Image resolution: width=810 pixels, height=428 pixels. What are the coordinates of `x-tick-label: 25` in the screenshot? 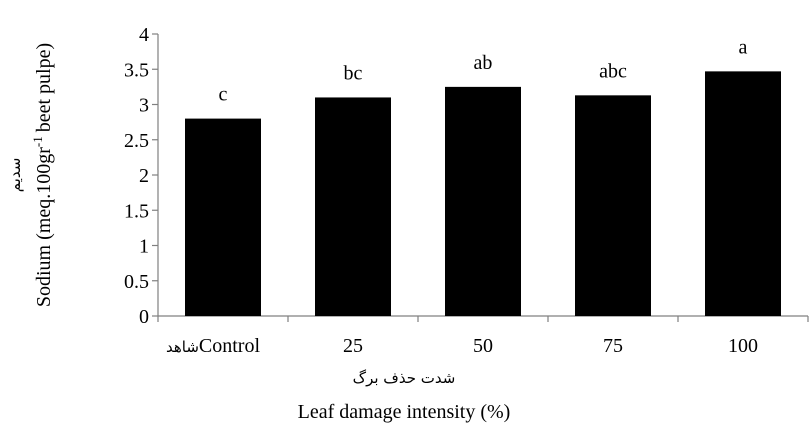 It's located at (353, 346).